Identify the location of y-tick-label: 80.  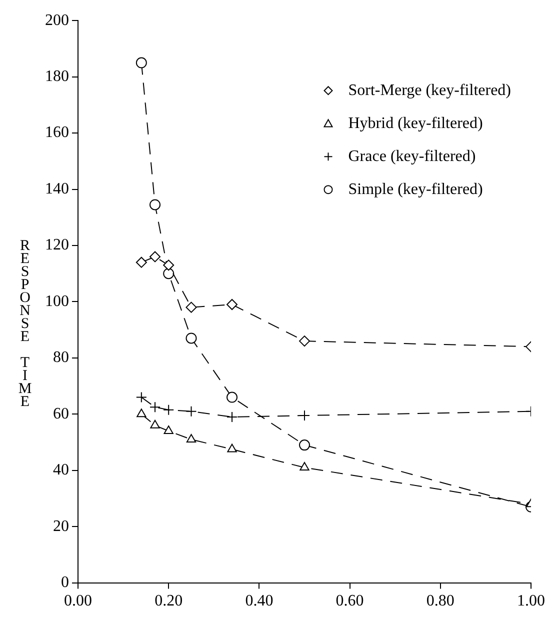
(61, 357).